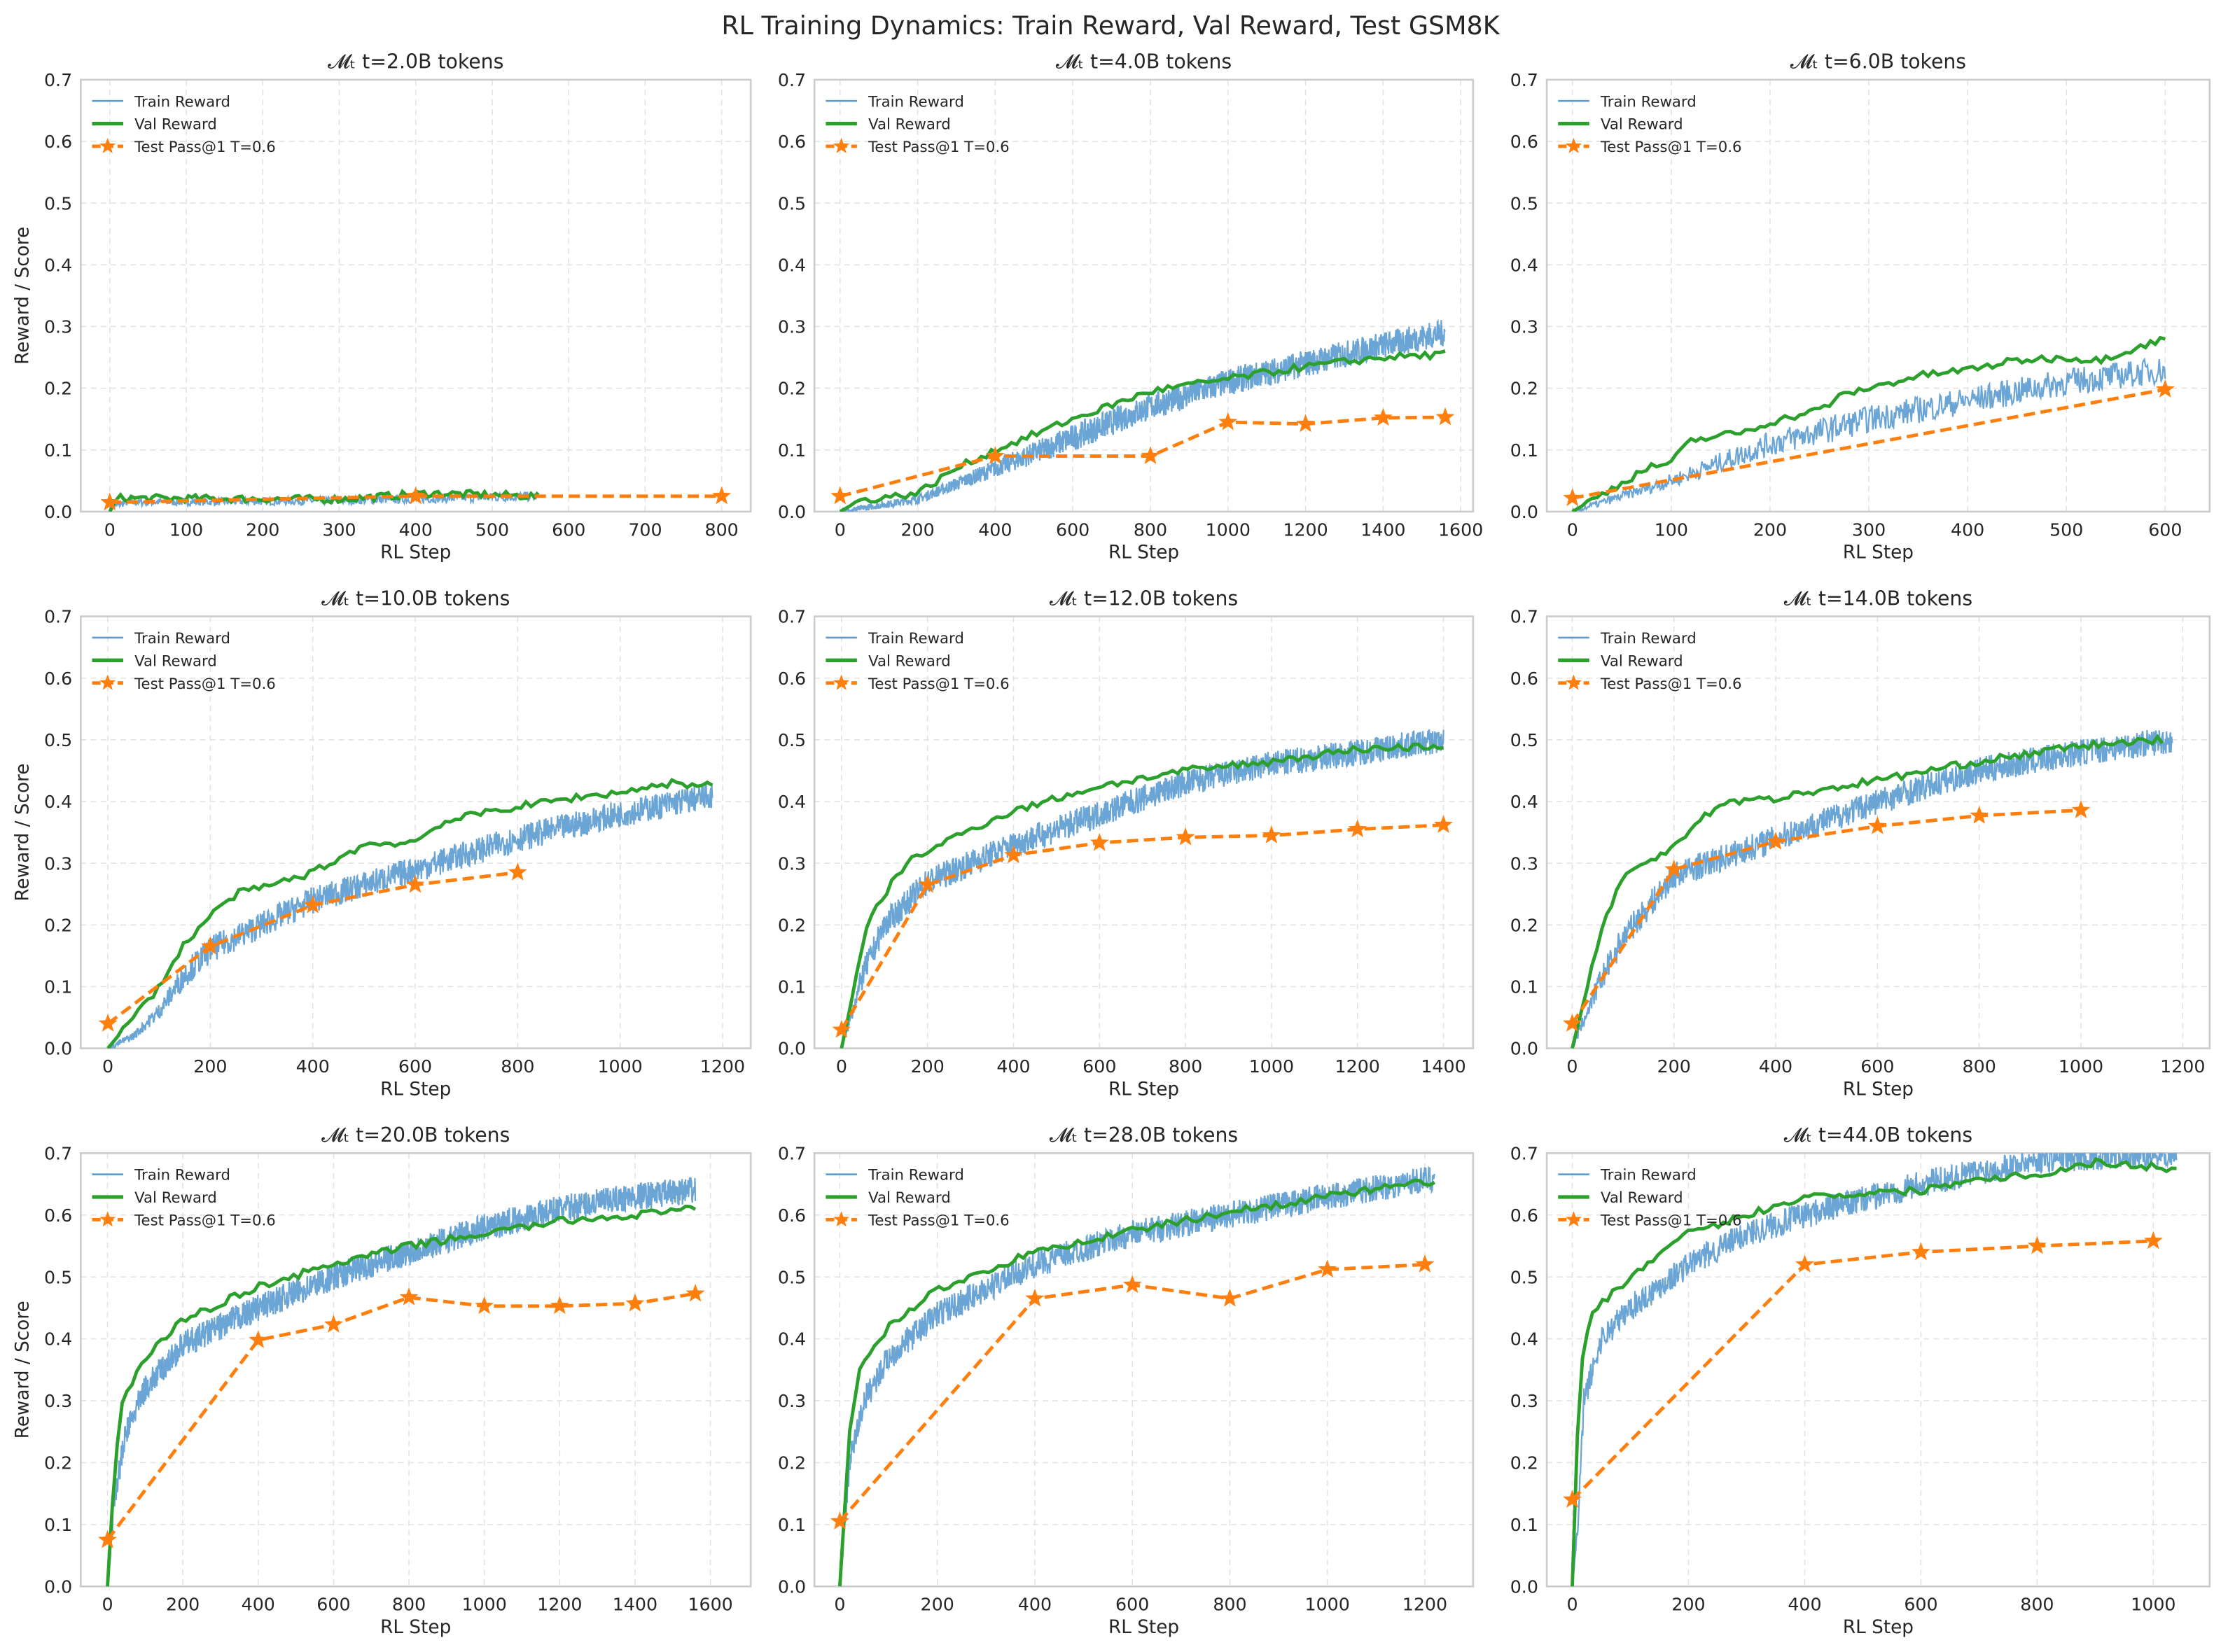  What do you see at coordinates (1524, 617) in the screenshot?
I see `y-tick-label: 0.7` at bounding box center [1524, 617].